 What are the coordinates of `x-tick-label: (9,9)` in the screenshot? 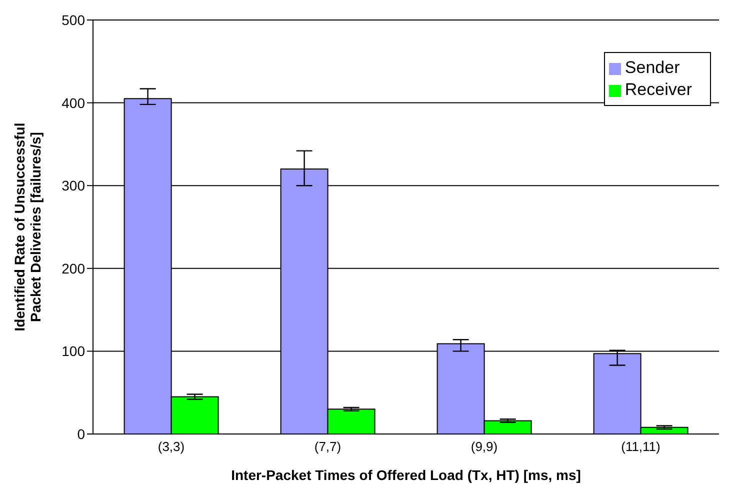 It's located at (484, 446).